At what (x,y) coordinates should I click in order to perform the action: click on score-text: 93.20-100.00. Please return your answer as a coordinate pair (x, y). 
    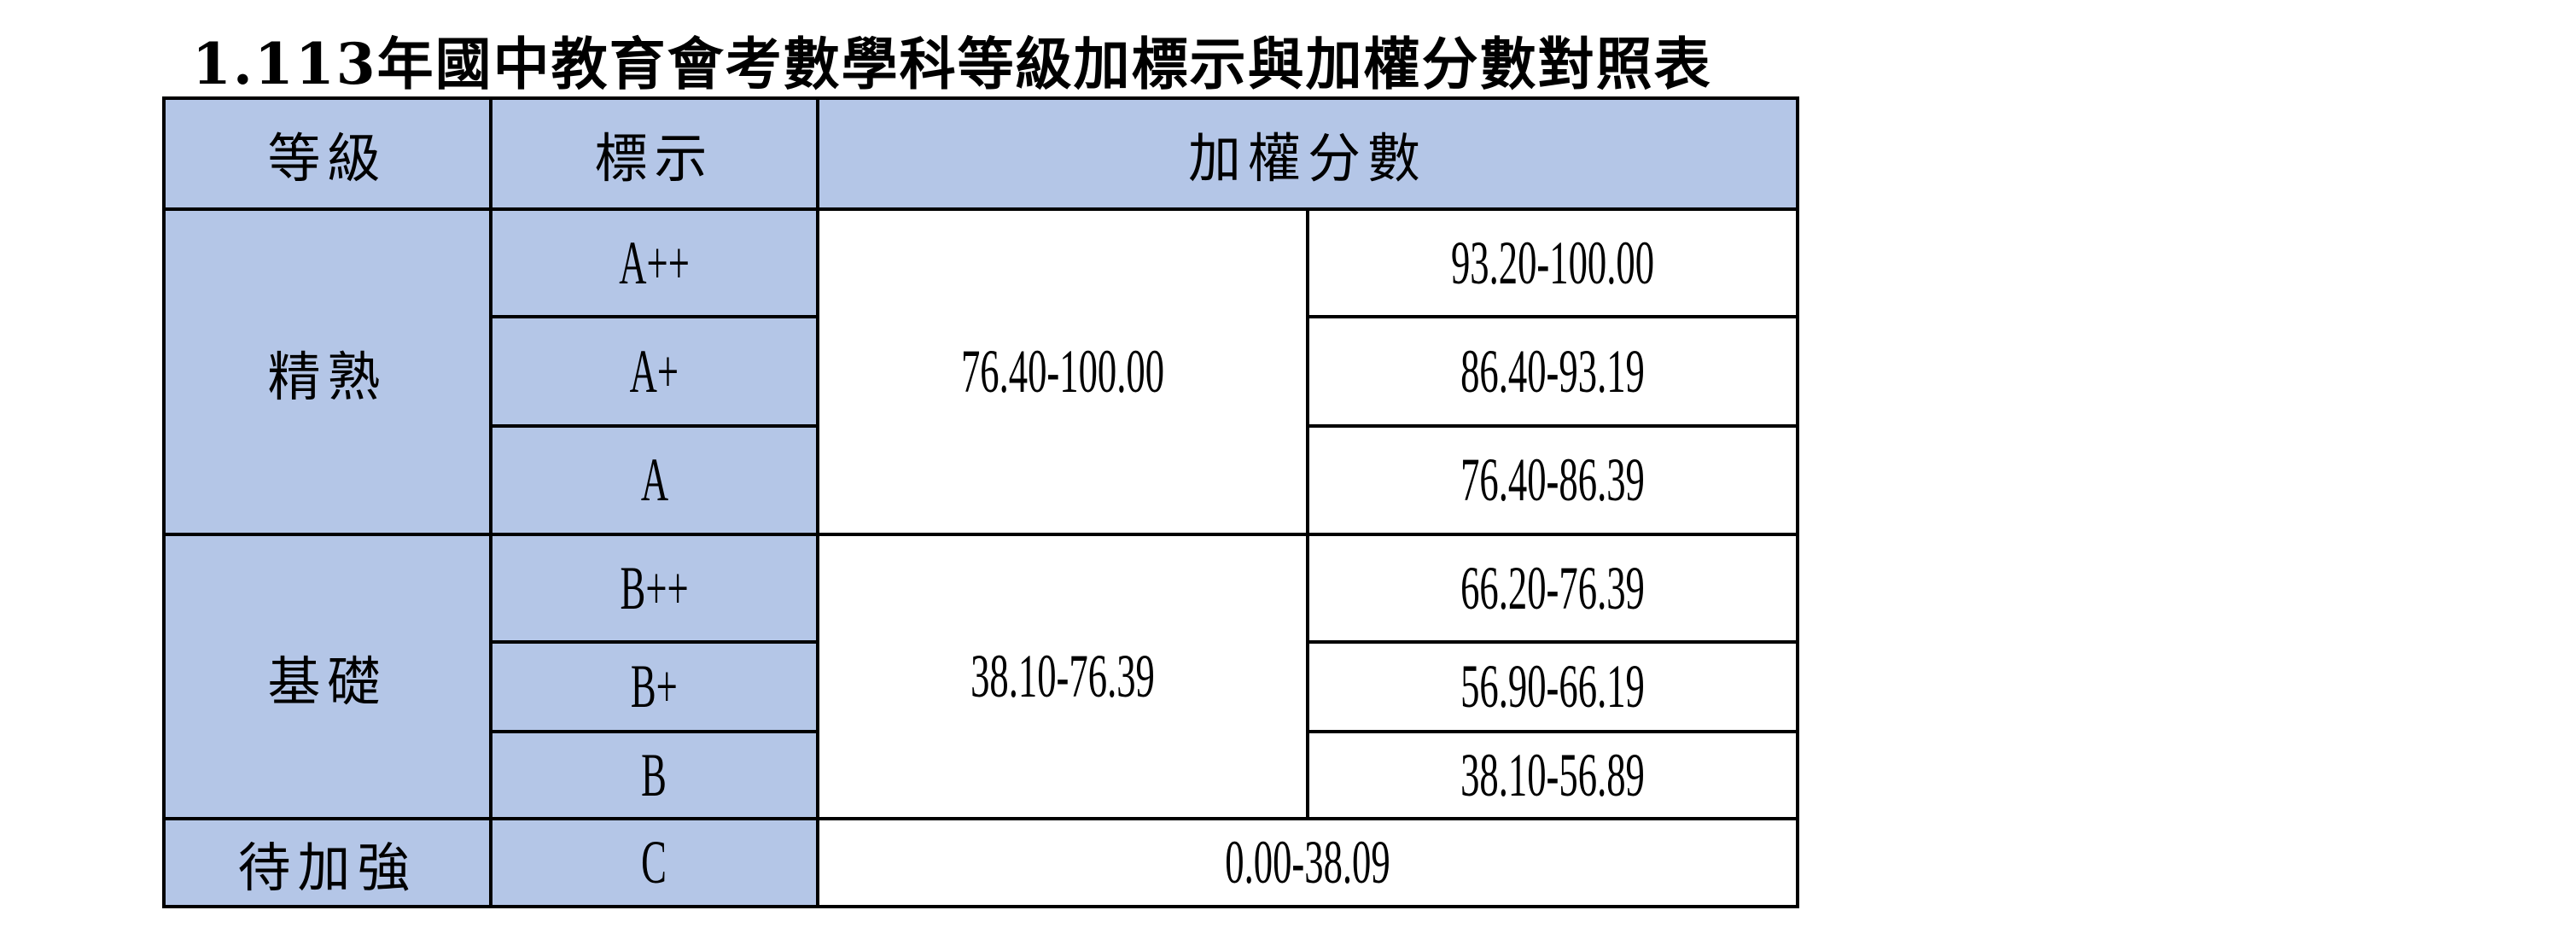
    Looking at the image, I should click on (1552, 262).